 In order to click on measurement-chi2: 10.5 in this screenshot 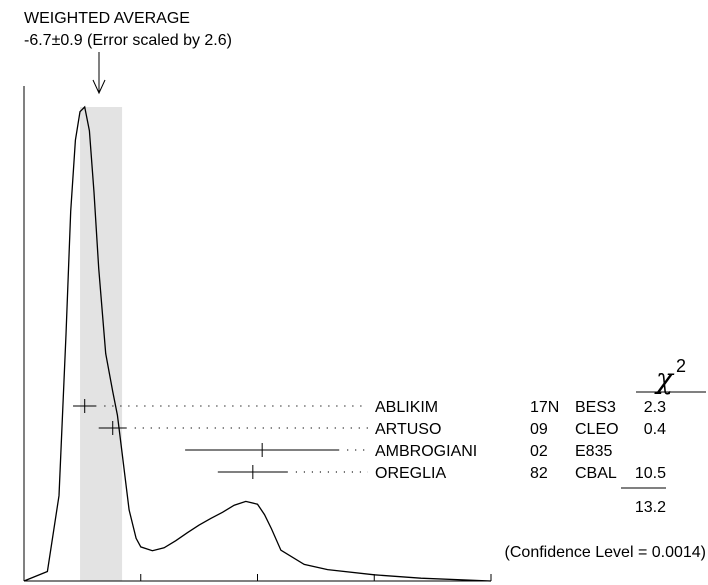, I will do `click(650, 473)`.